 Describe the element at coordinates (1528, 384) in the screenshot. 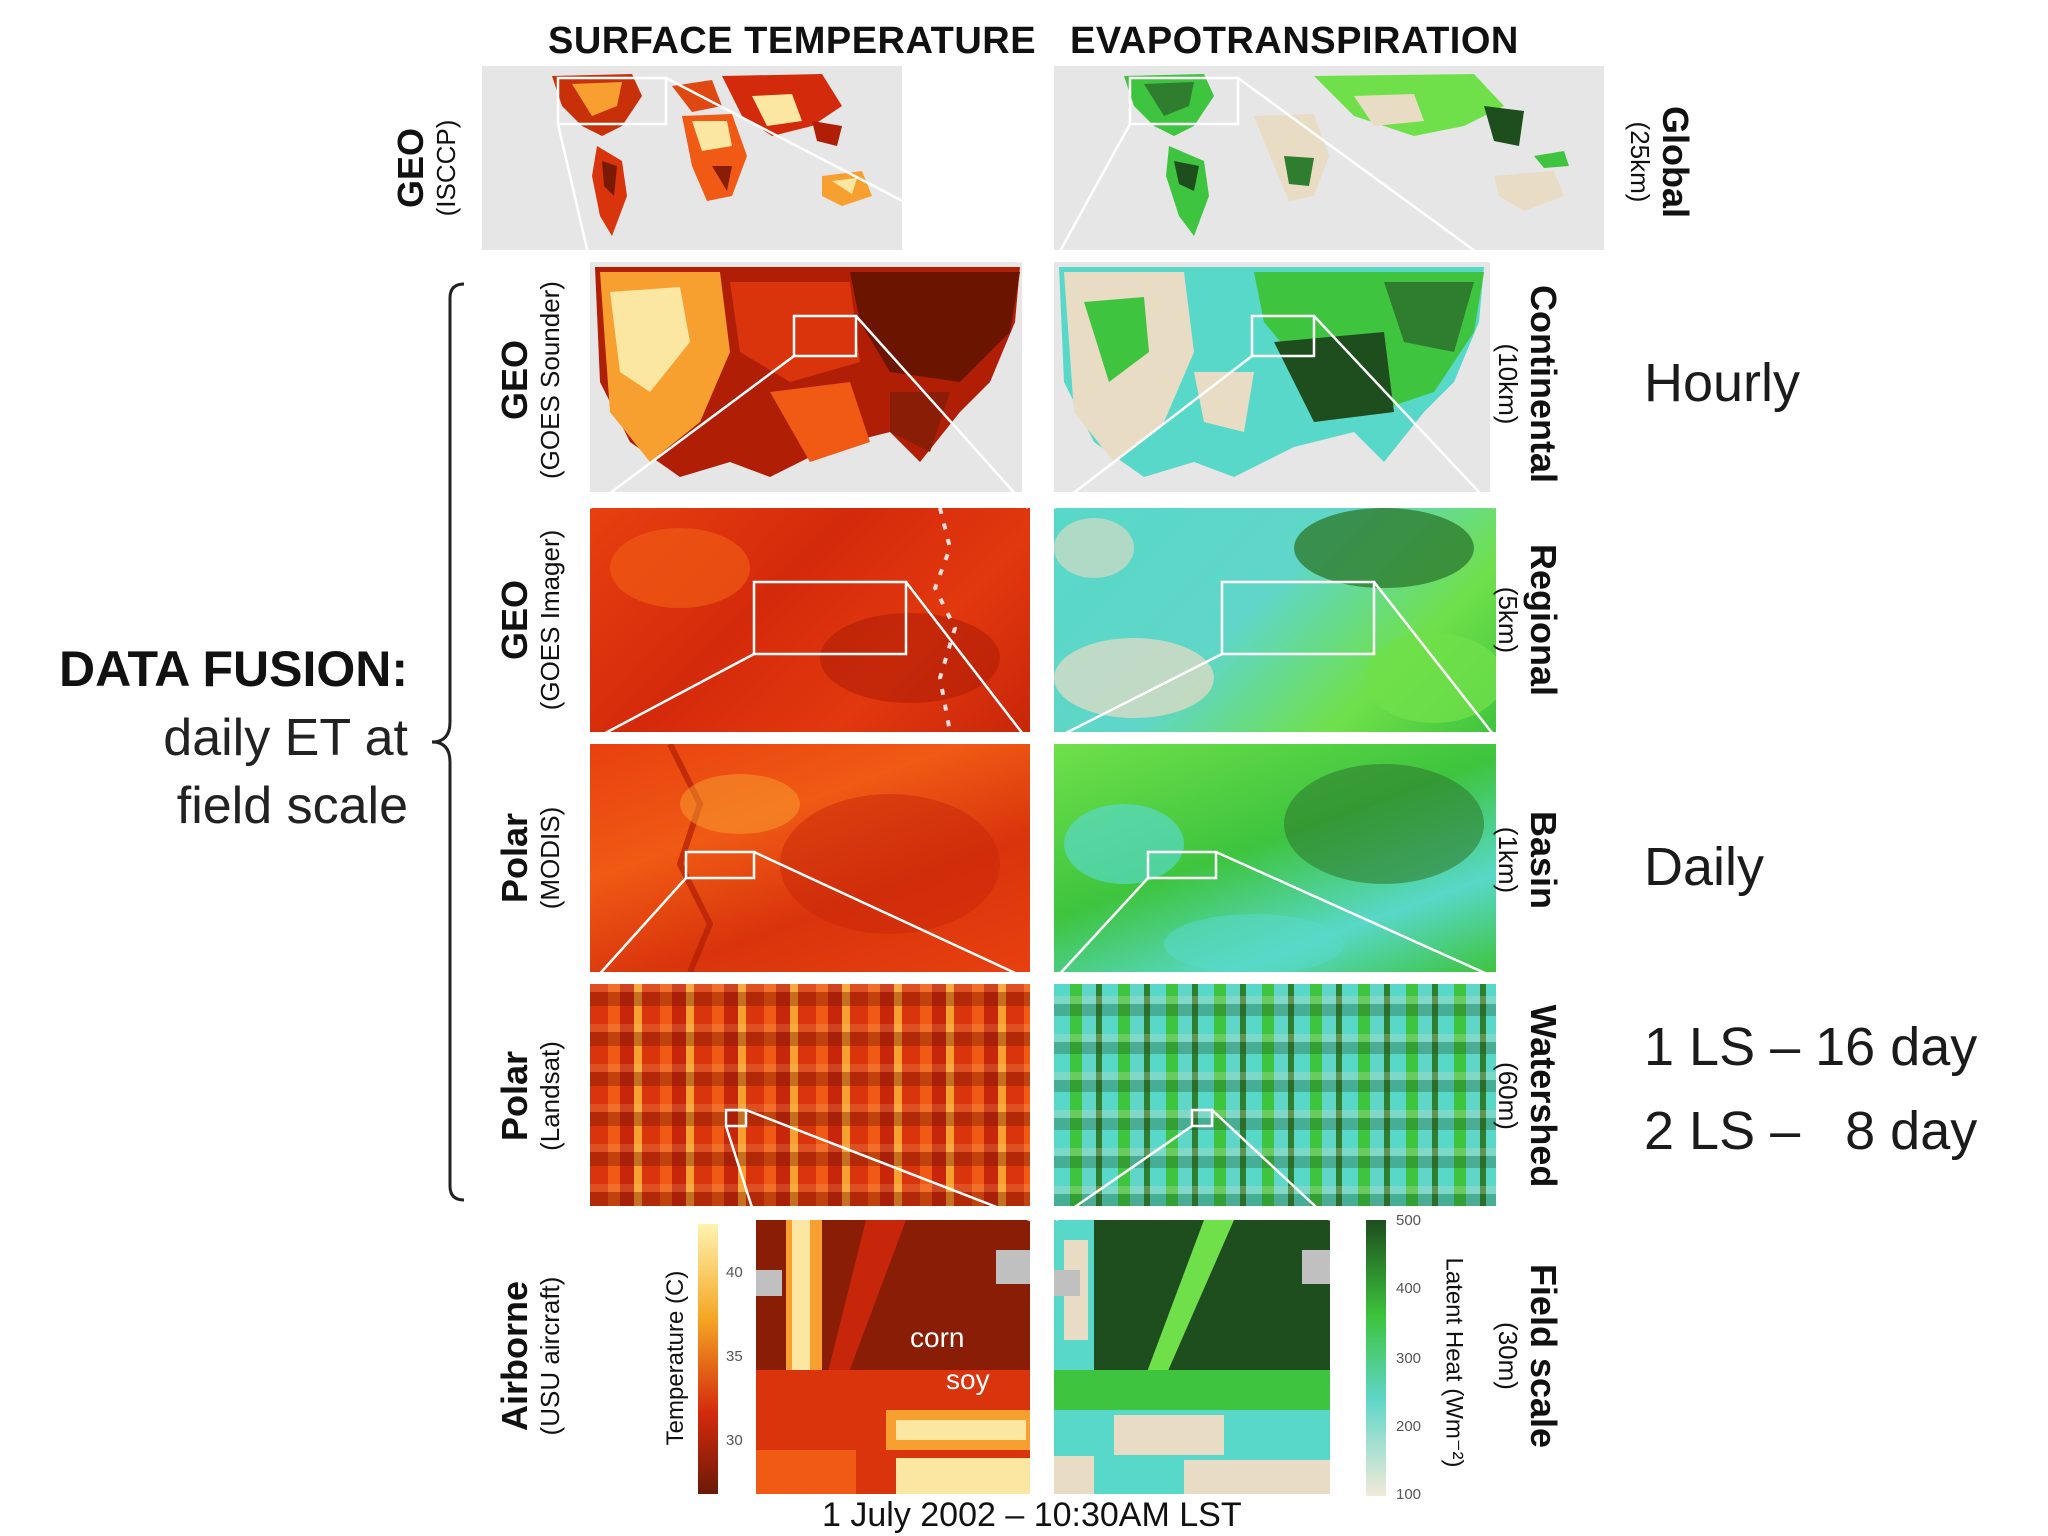

I see `row-label-continental-scale: Continental (10km)` at that location.